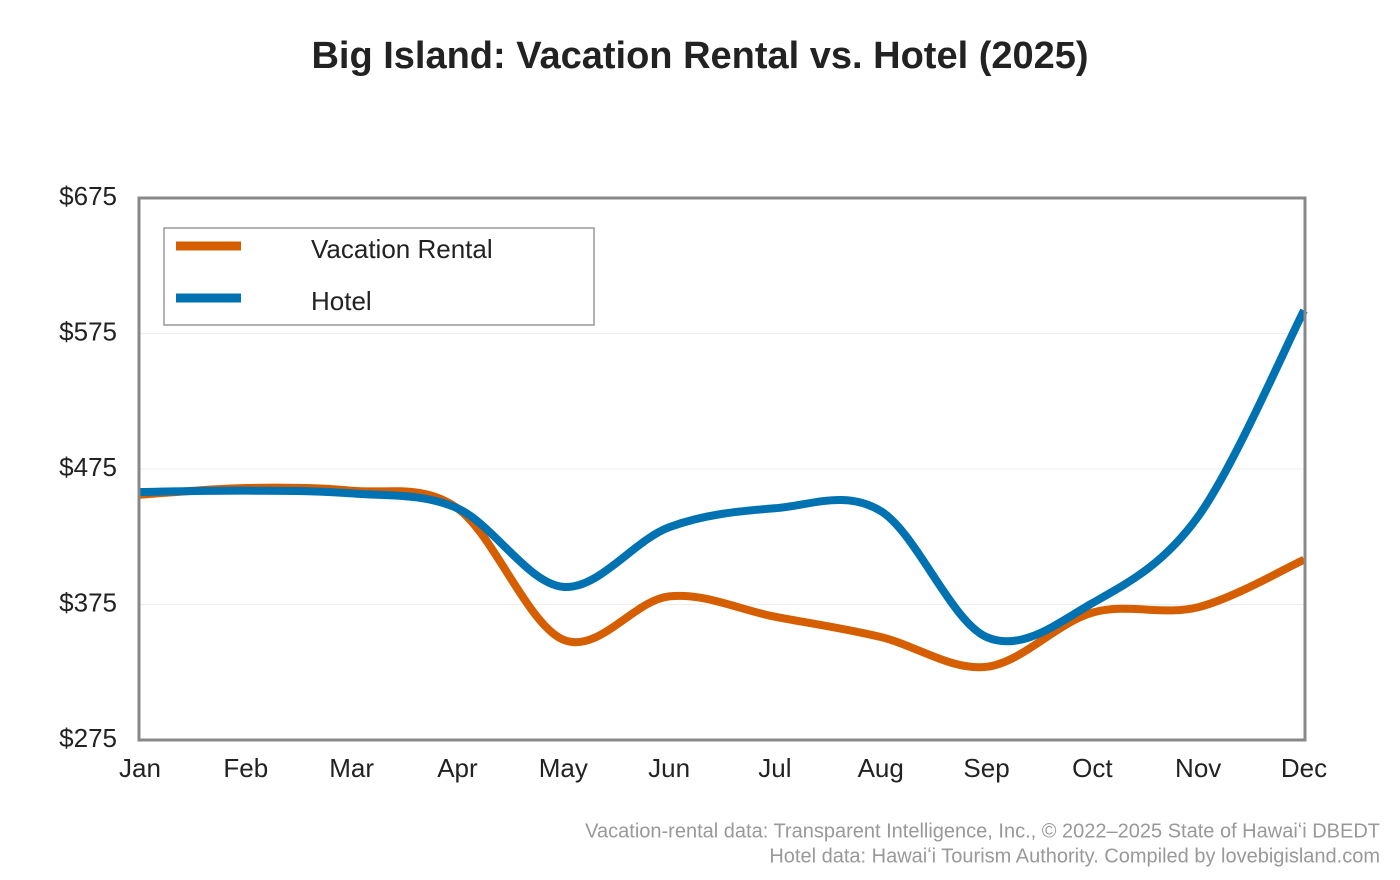 This screenshot has width=1400, height=880. I want to click on x-tick-label: Feb, so click(245, 768).